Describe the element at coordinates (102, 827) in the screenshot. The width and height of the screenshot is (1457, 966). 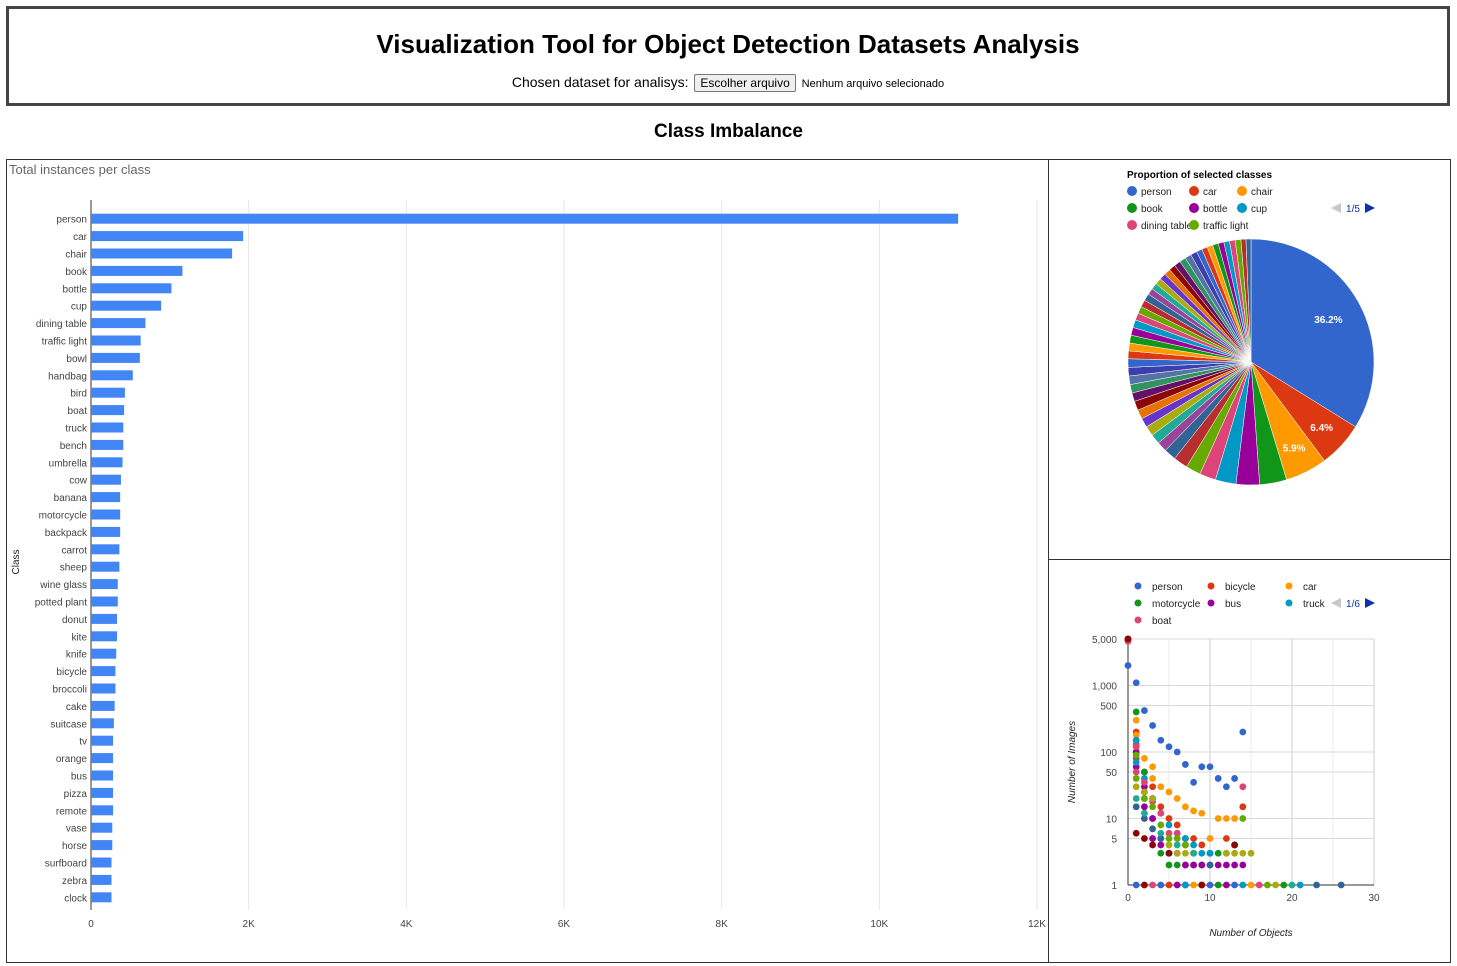
I see `bar-vase` at that location.